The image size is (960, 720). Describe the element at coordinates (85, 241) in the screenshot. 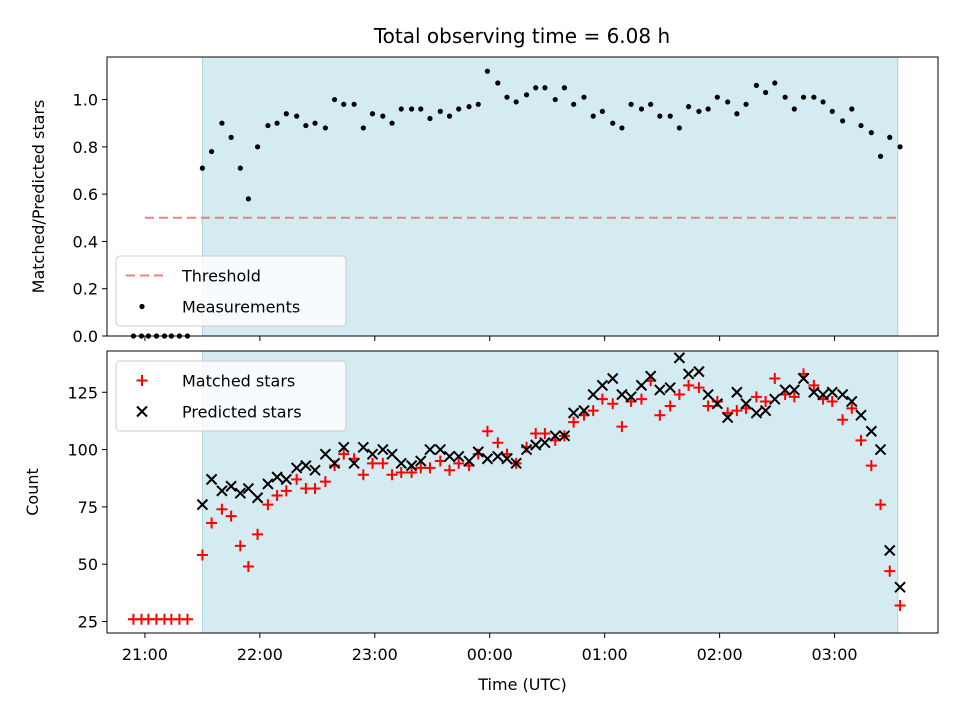

I see `y-tick-label: 0.4` at that location.